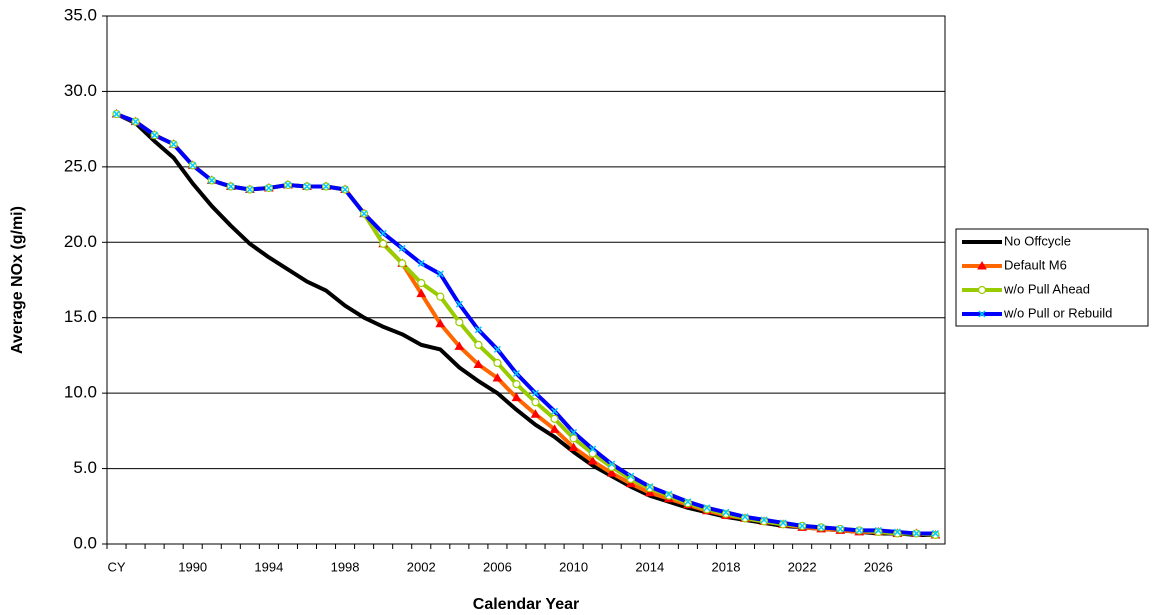 Image resolution: width=1156 pixels, height=615 pixels. Describe the element at coordinates (80, 392) in the screenshot. I see `y-tick-label: 10.0` at that location.